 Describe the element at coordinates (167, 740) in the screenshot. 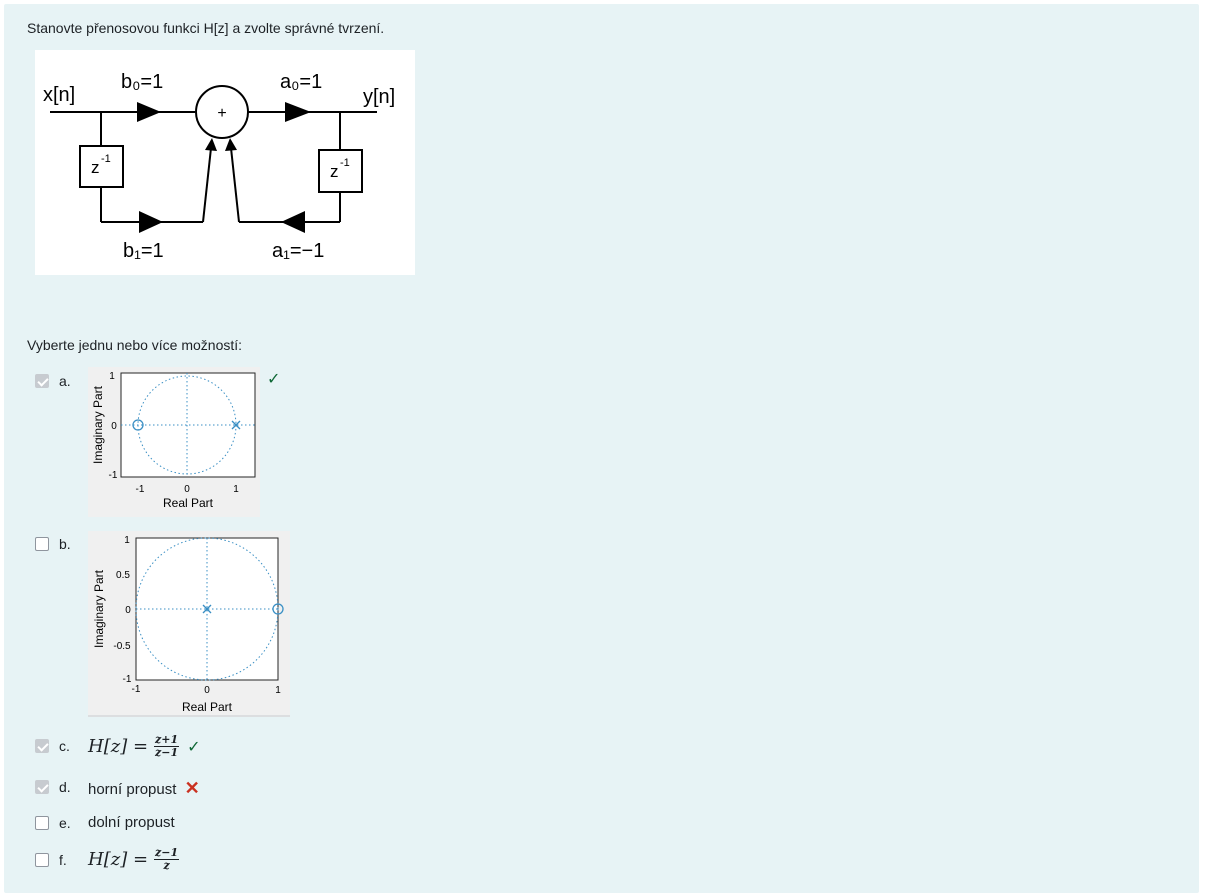

I see `formula-numerator: z+1` at that location.